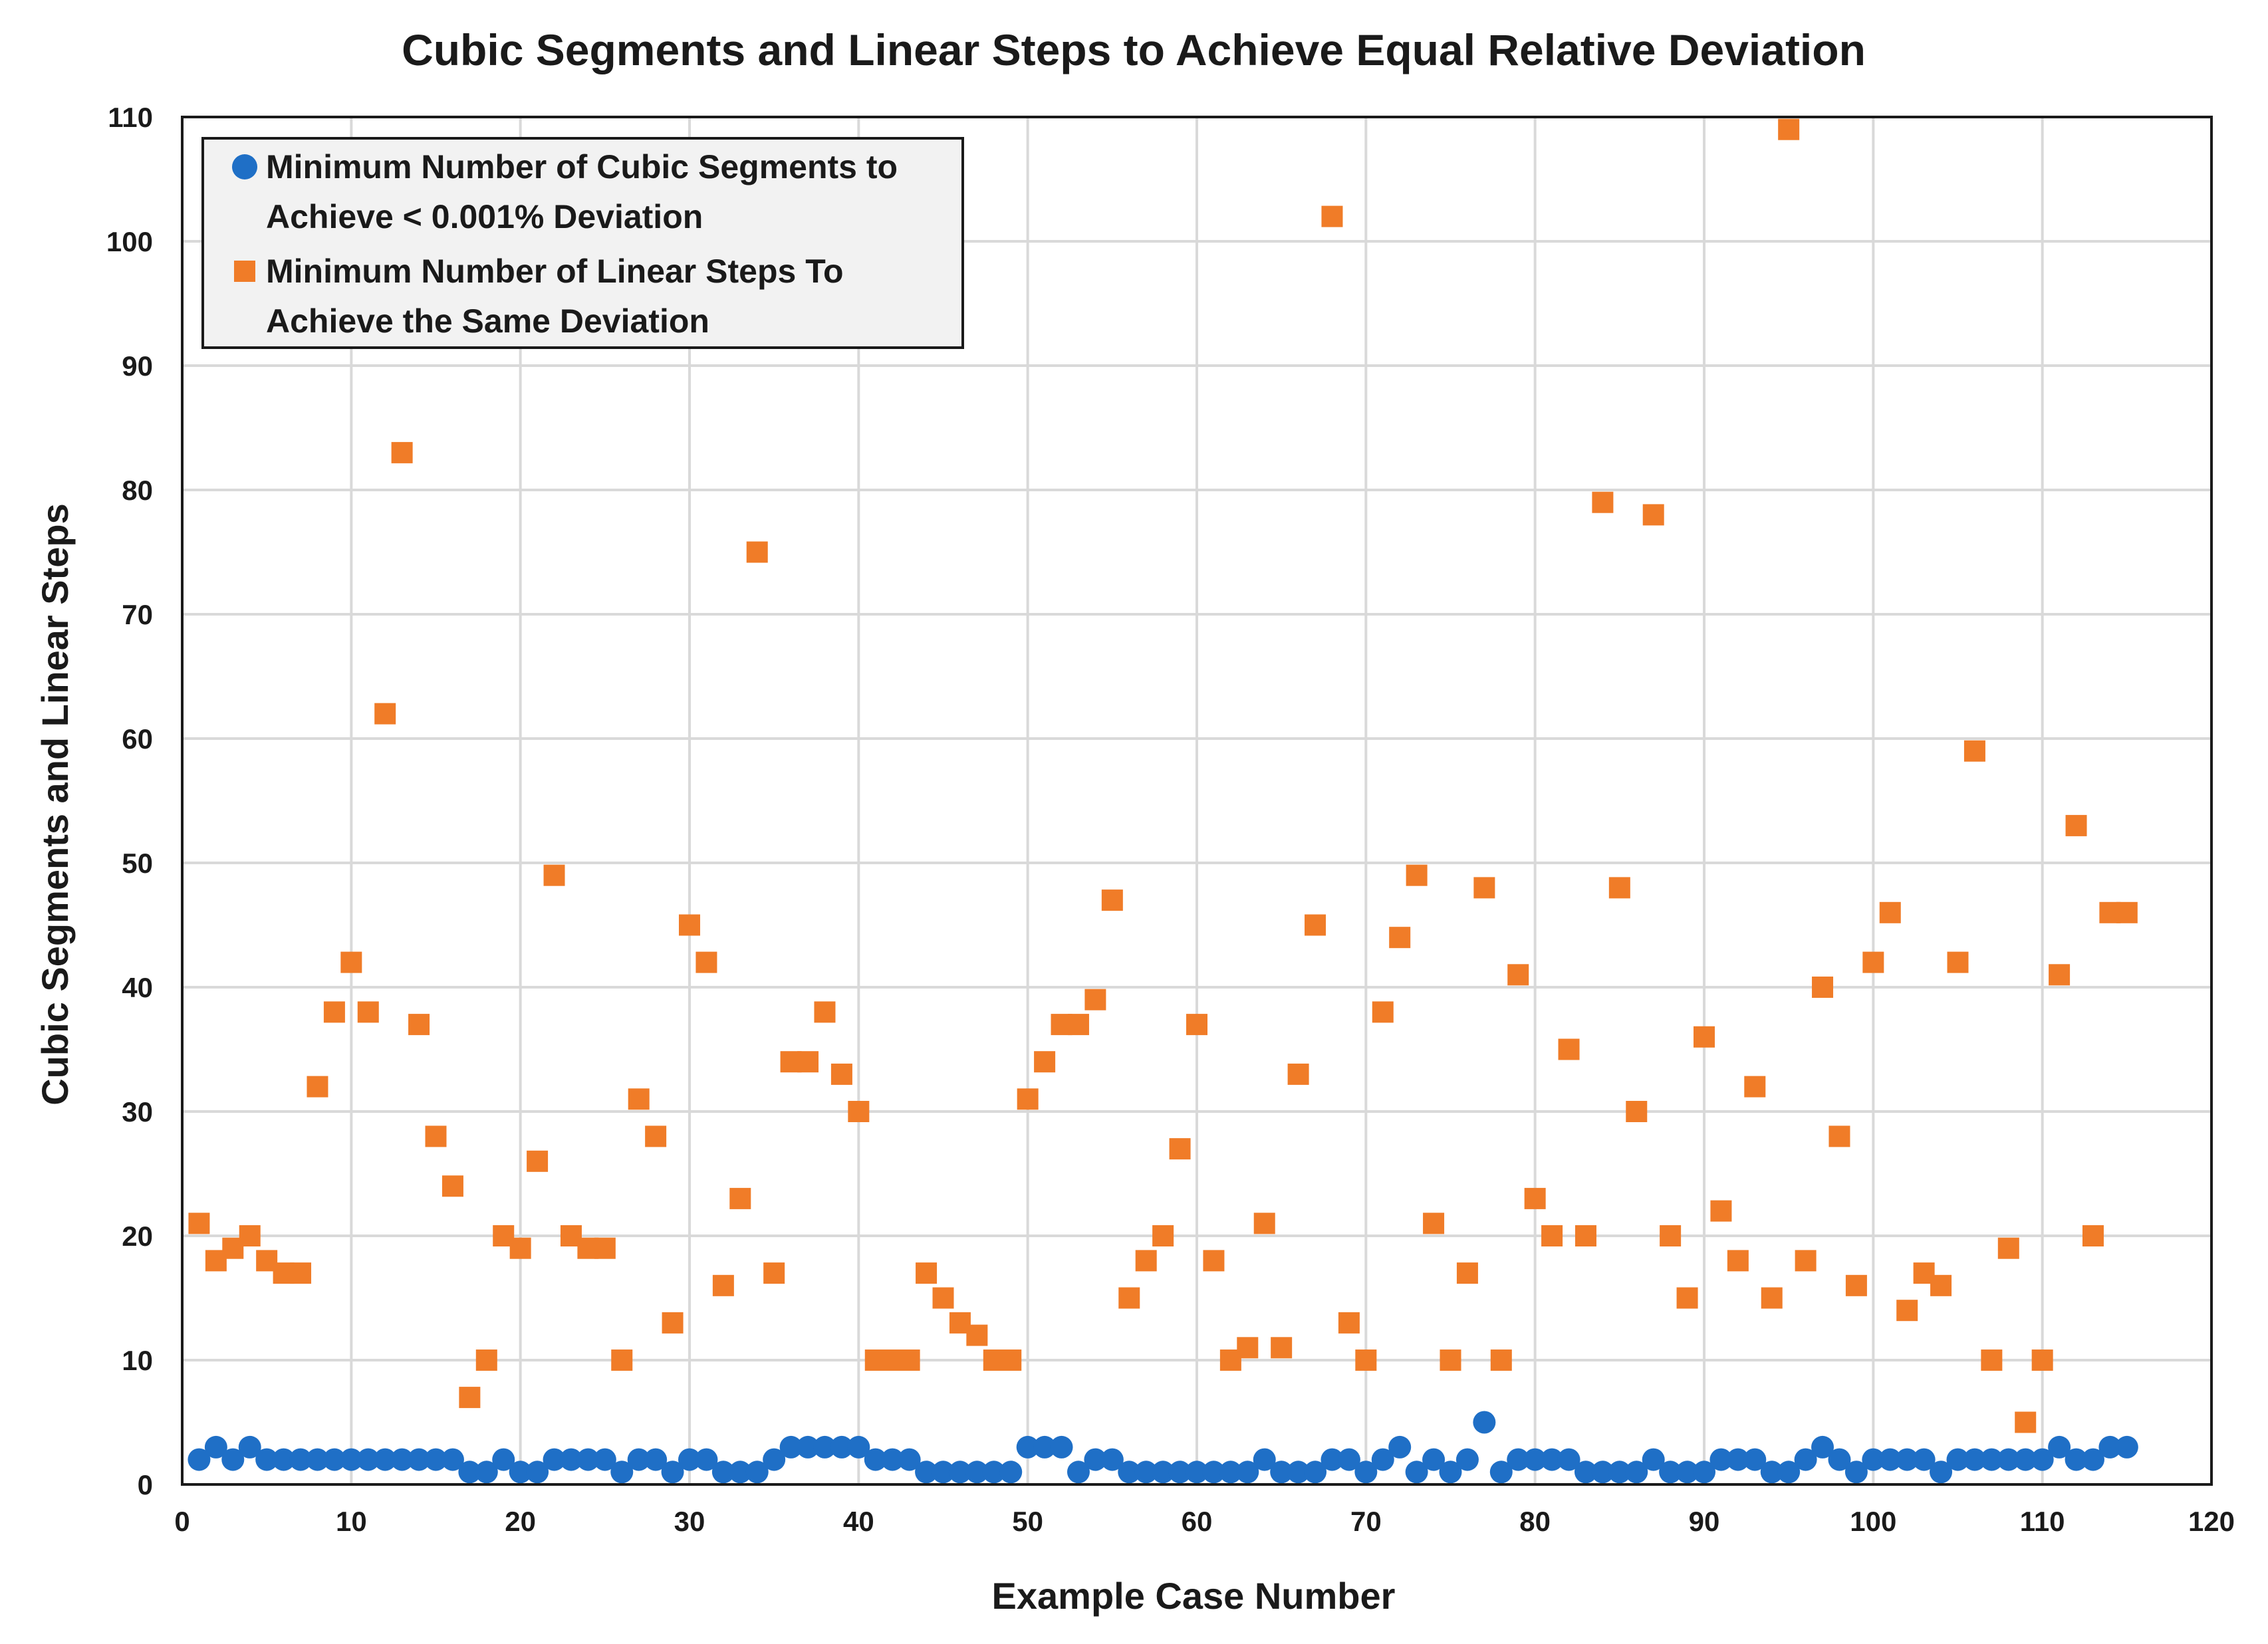 The height and width of the screenshot is (1644, 2268). What do you see at coordinates (1535, 1521) in the screenshot?
I see `x-tick-label: 80` at bounding box center [1535, 1521].